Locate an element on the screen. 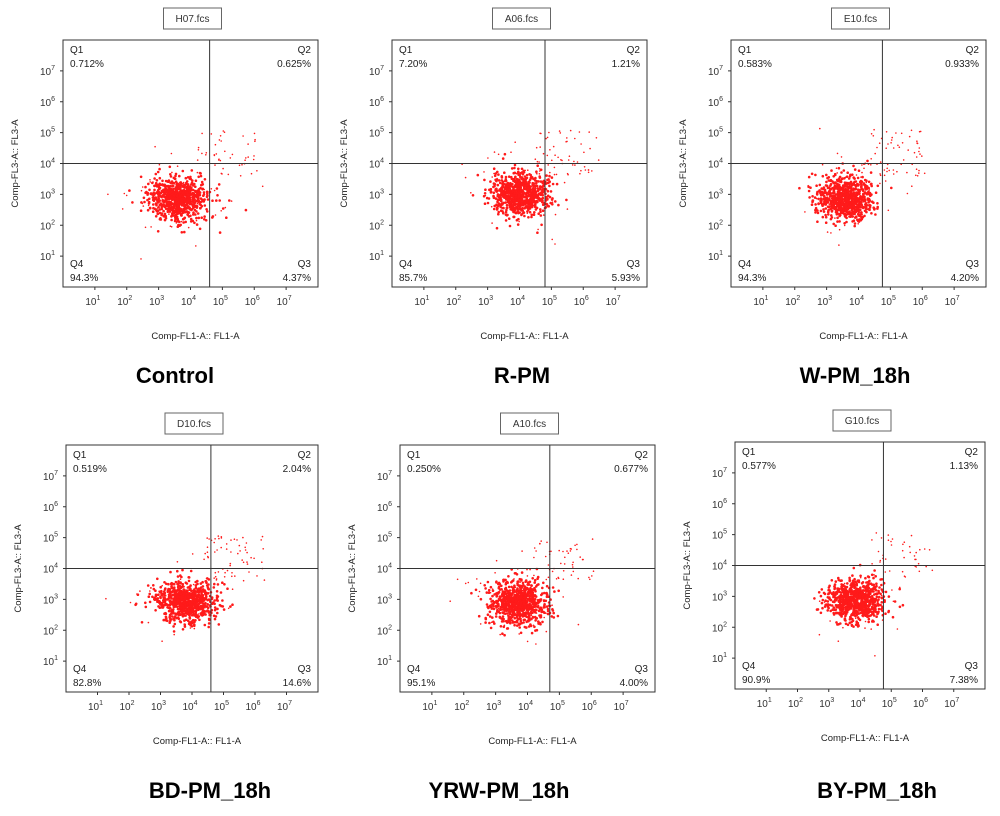  quadrant-name-q2: Q2 is located at coordinates (973, 50).